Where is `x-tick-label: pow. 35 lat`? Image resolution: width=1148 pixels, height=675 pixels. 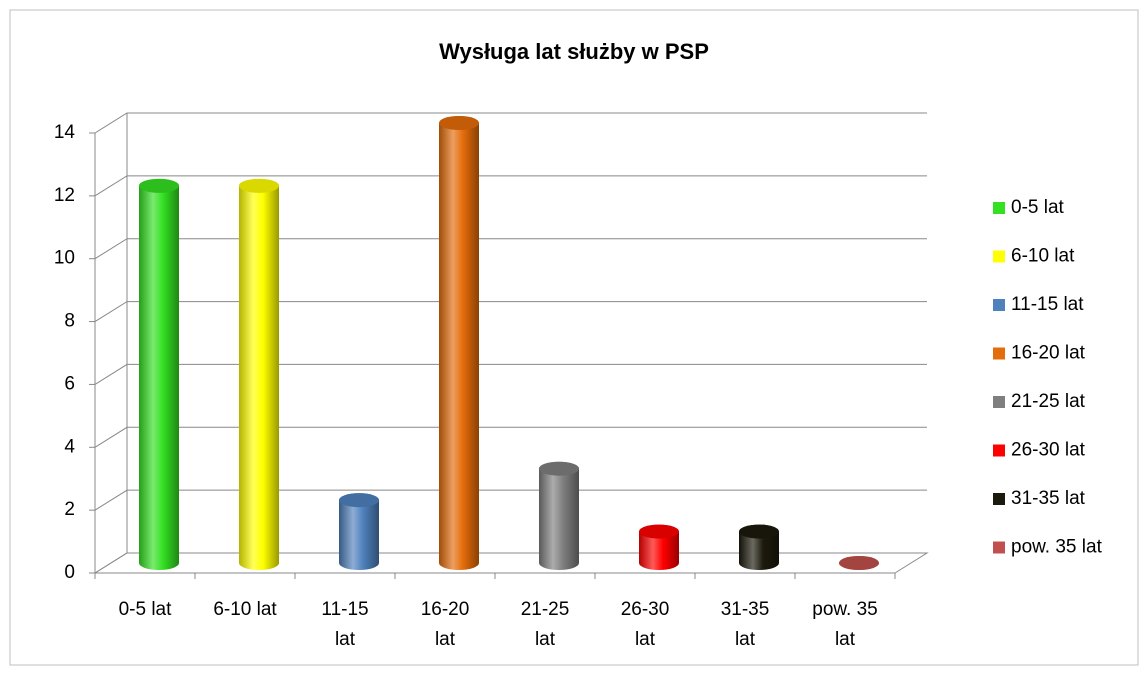
x-tick-label: pow. 35 lat is located at coordinates (845, 624).